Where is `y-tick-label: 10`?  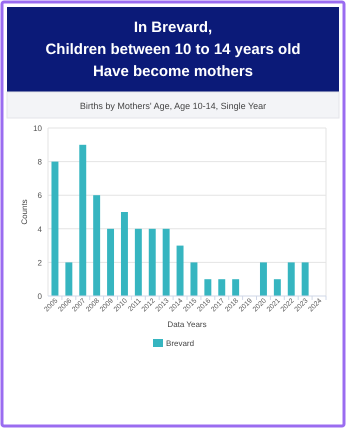 y-tick-label: 10 is located at coordinates (38, 128).